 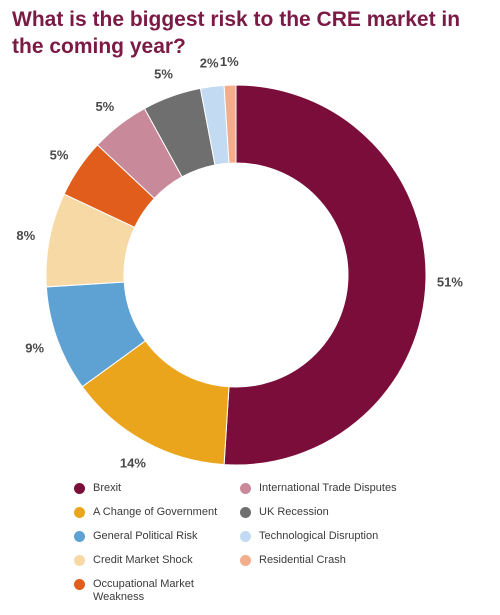 What do you see at coordinates (143, 560) in the screenshot?
I see `legend-label: Credit Market Shock` at bounding box center [143, 560].